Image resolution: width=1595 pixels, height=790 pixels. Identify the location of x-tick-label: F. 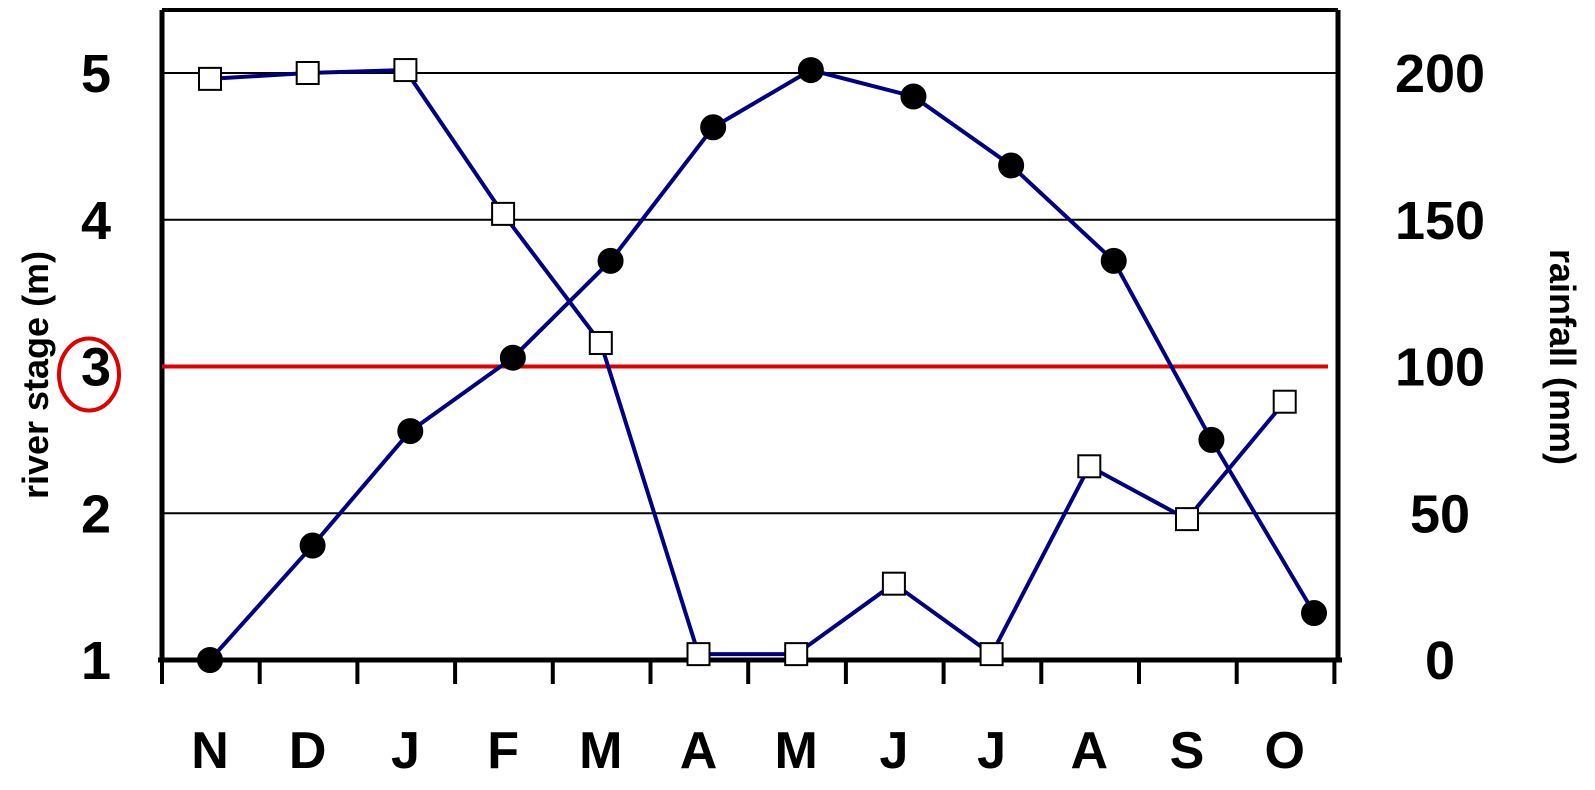
(503, 751).